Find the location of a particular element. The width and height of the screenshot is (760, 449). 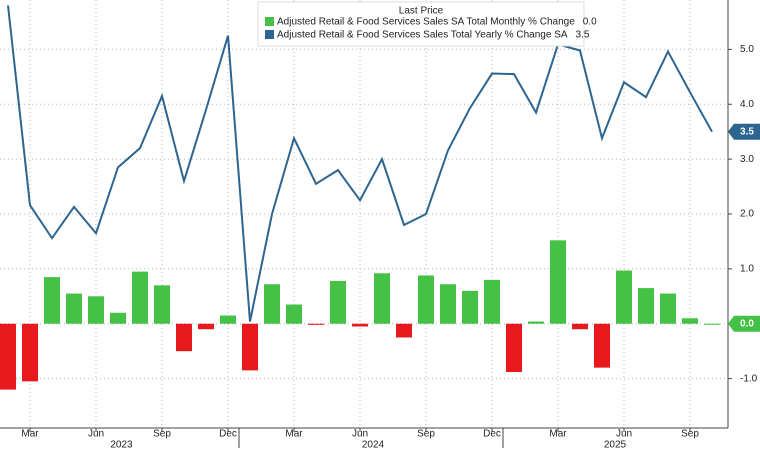

legend-box is located at coordinates (421, 24).